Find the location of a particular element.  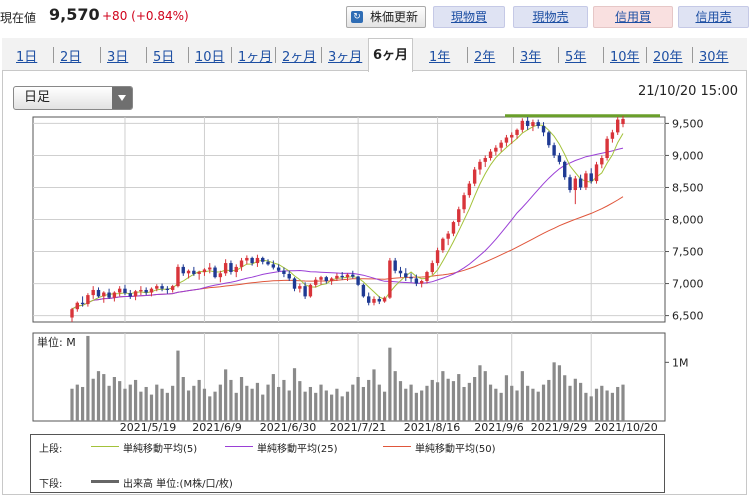

tab-period-7: 3ヶ月 is located at coordinates (345, 57).